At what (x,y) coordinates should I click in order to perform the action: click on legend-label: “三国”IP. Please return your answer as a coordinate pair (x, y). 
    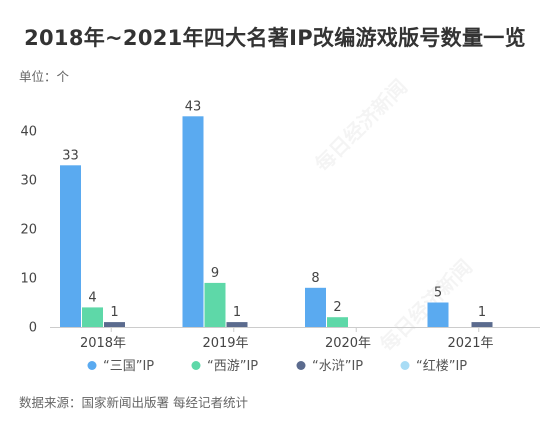
    Looking at the image, I should click on (128, 366).